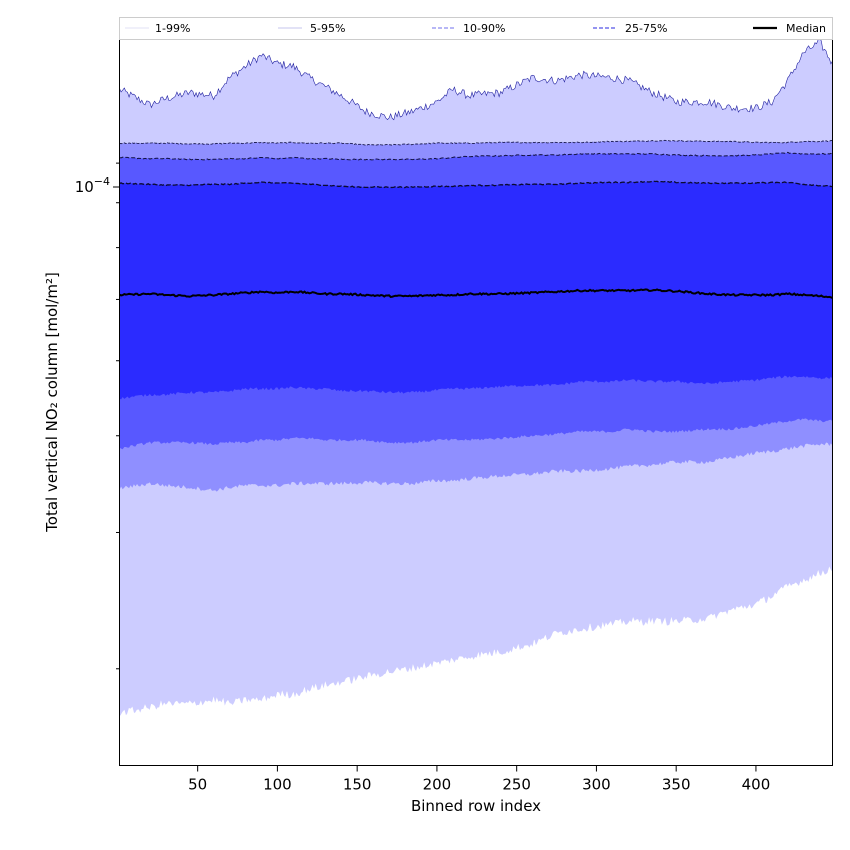  What do you see at coordinates (197, 785) in the screenshot?
I see `x-tick-label: 50` at bounding box center [197, 785].